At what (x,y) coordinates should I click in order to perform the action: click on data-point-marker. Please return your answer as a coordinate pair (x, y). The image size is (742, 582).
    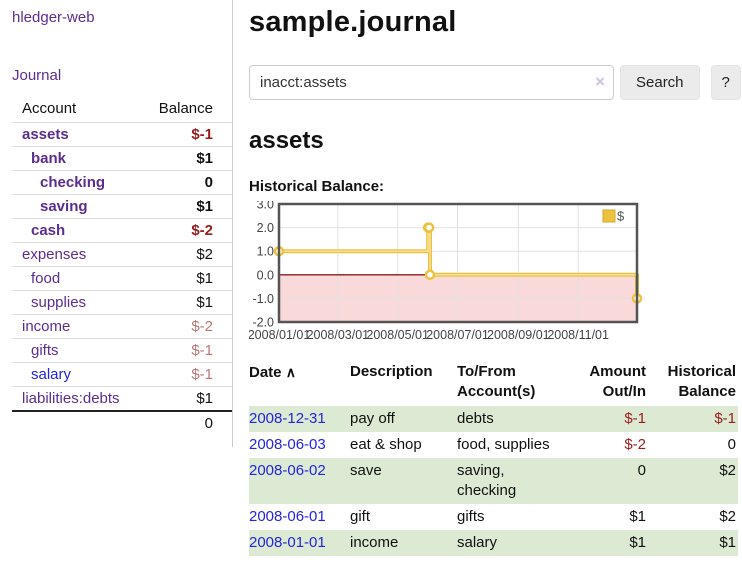
    Looking at the image, I should click on (430, 275).